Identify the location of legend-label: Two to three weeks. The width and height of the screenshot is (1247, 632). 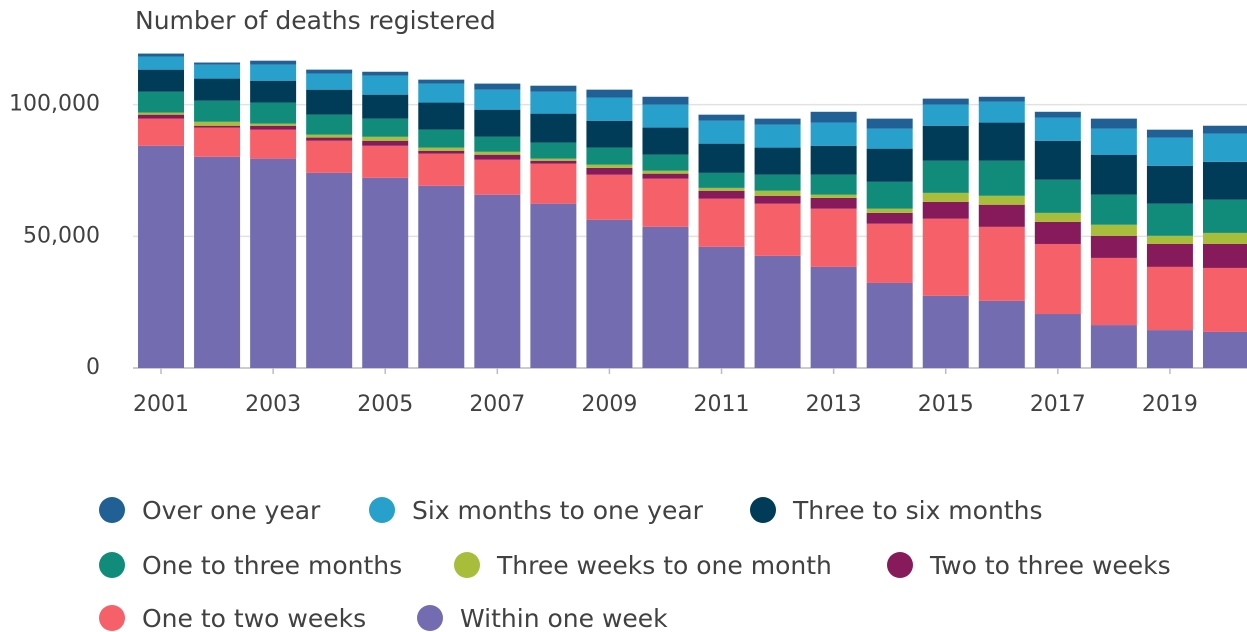
(1050, 565).